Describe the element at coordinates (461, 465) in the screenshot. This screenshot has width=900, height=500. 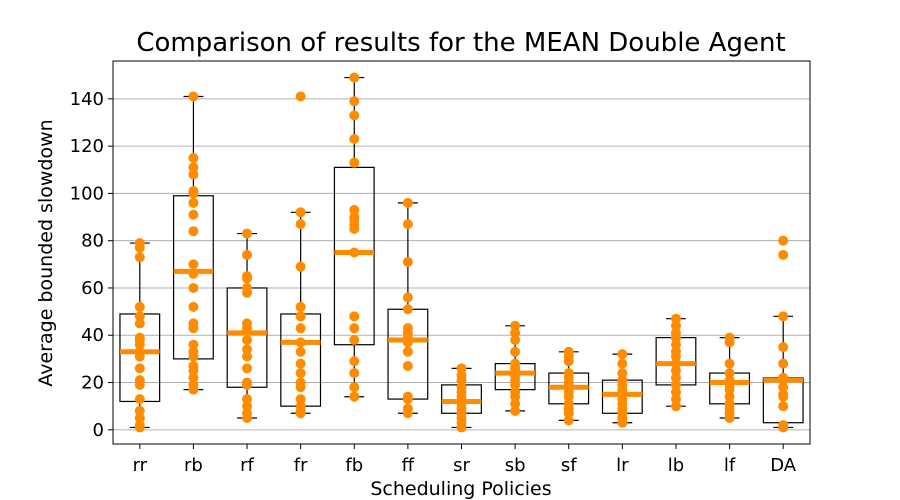
I see `x-tick-label: sr` at that location.